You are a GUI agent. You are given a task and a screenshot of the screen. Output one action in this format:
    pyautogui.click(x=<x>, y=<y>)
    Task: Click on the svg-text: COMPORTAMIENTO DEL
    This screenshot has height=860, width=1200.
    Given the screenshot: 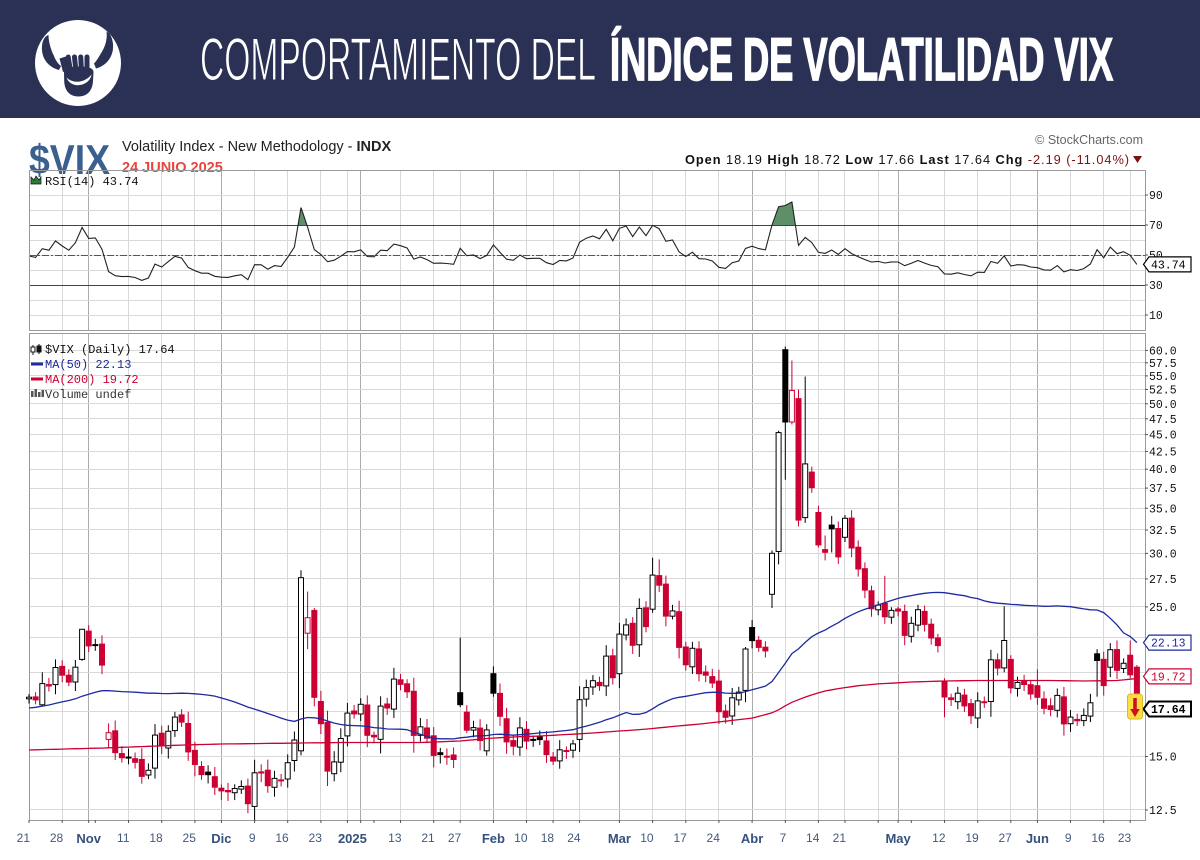 What is the action you would take?
    pyautogui.click(x=398, y=59)
    